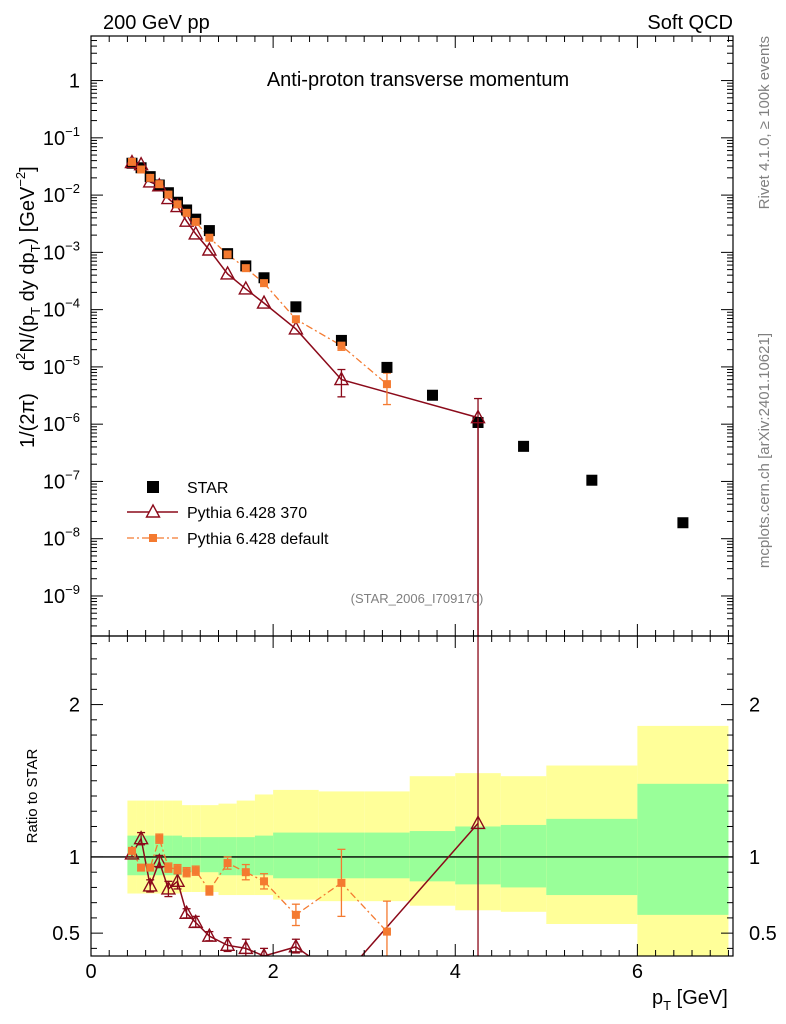 Image resolution: width=786 pixels, height=1024 pixels. I want to click on x-tick-label: 2, so click(273, 972).